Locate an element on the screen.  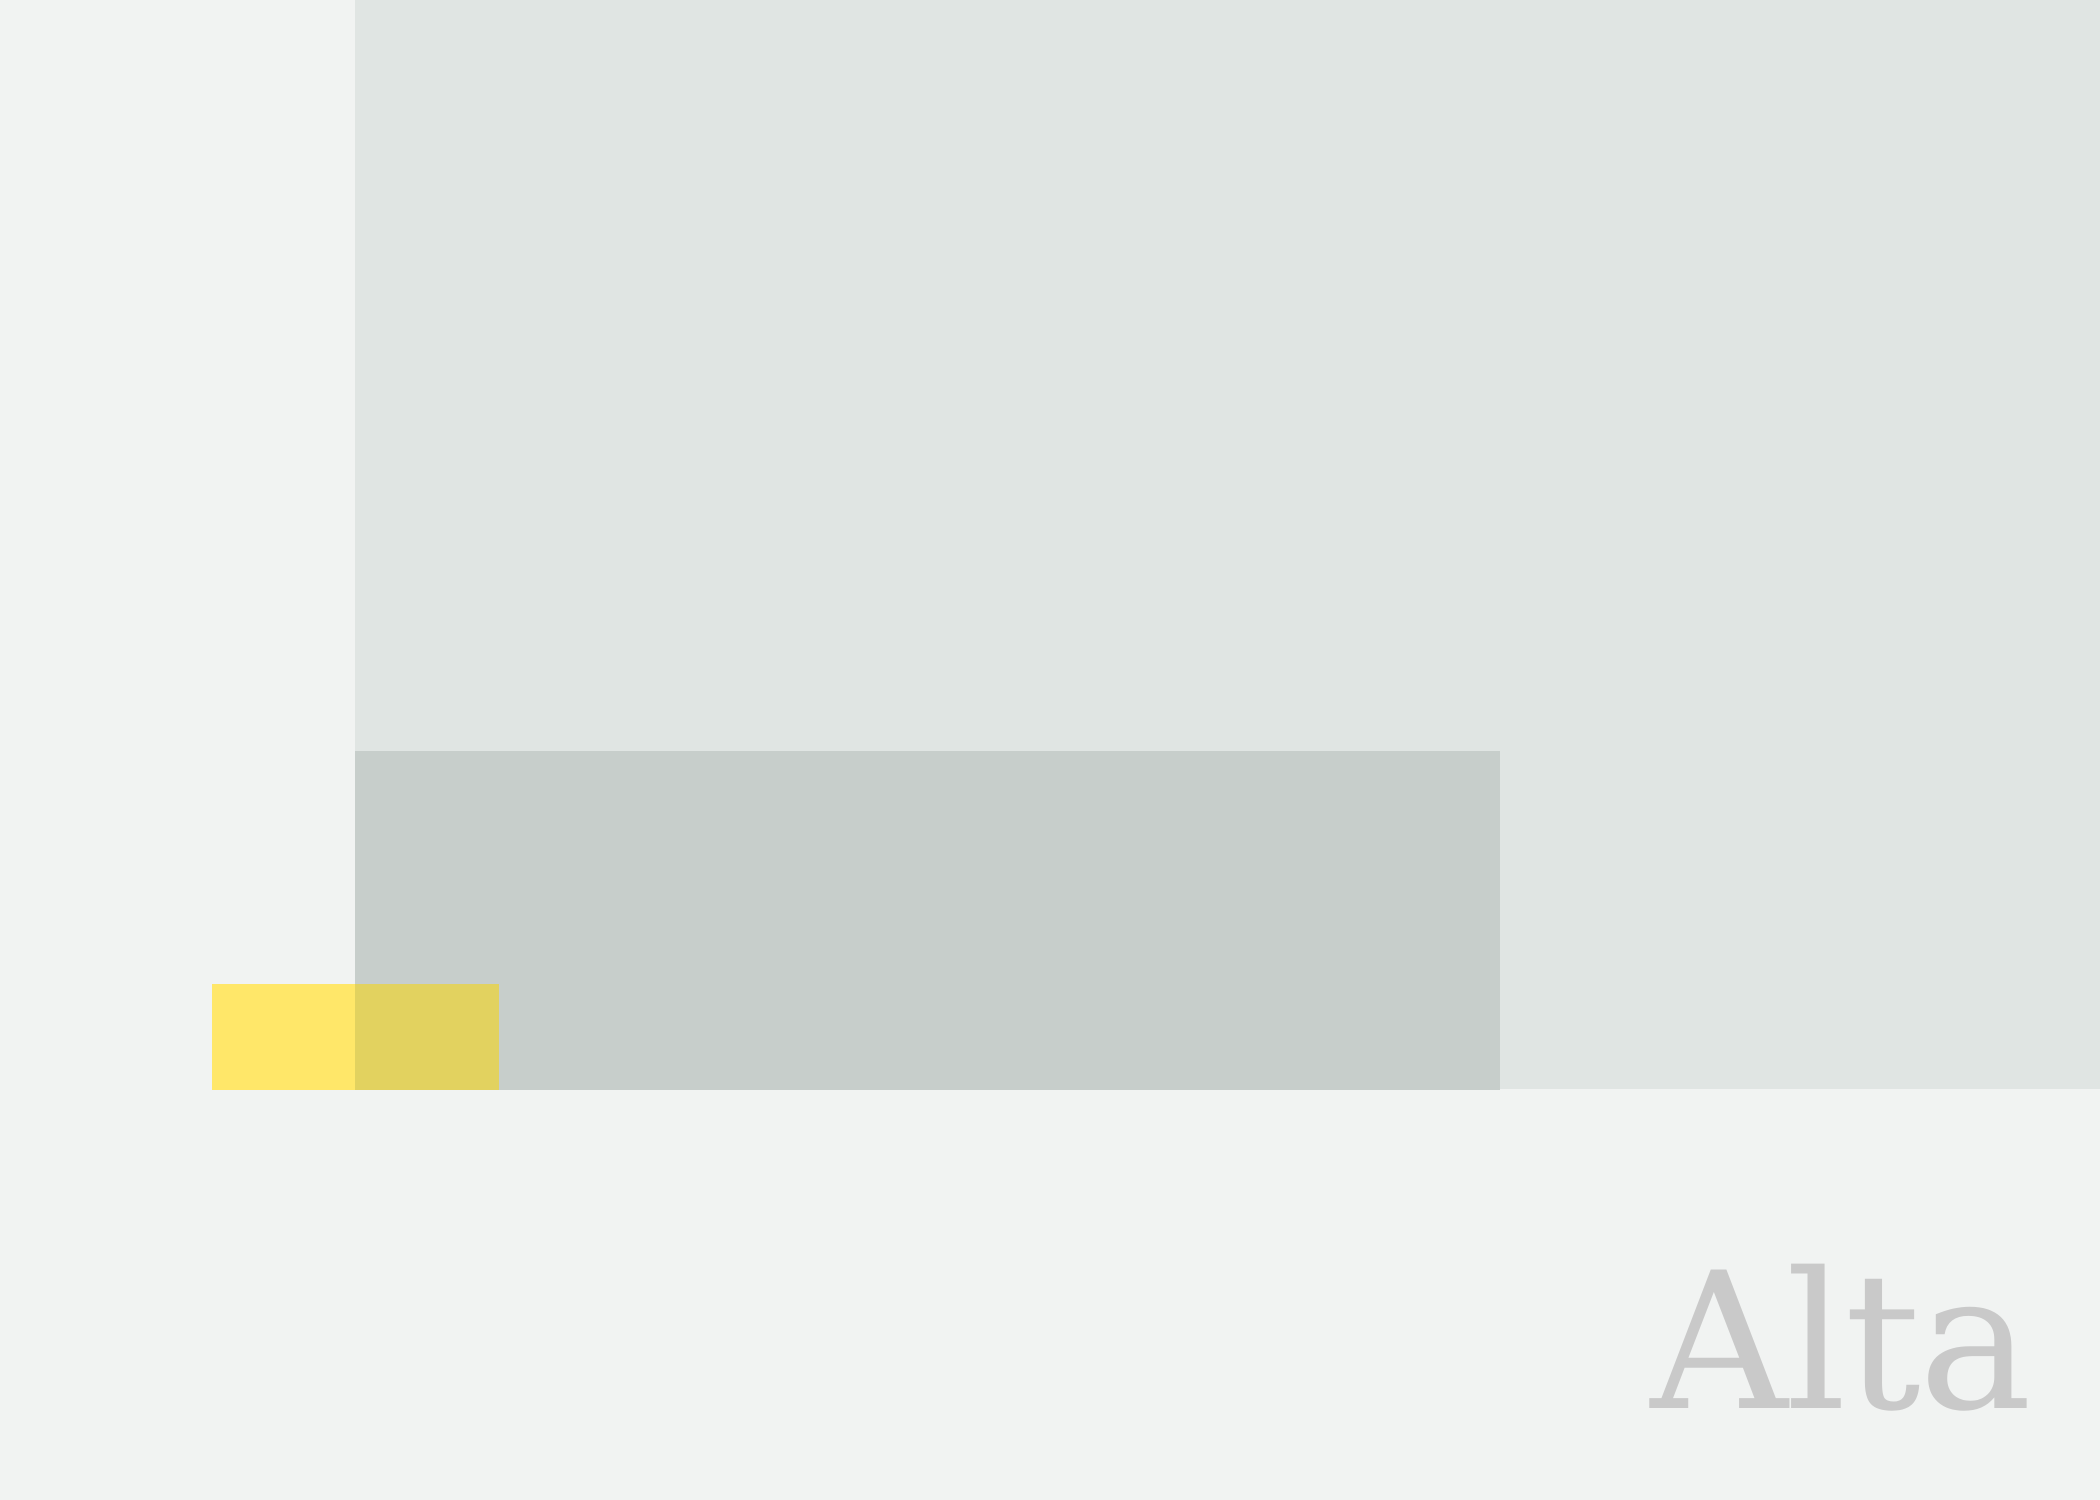
brand-wordmark: Alta is located at coordinates (1841, 1342).